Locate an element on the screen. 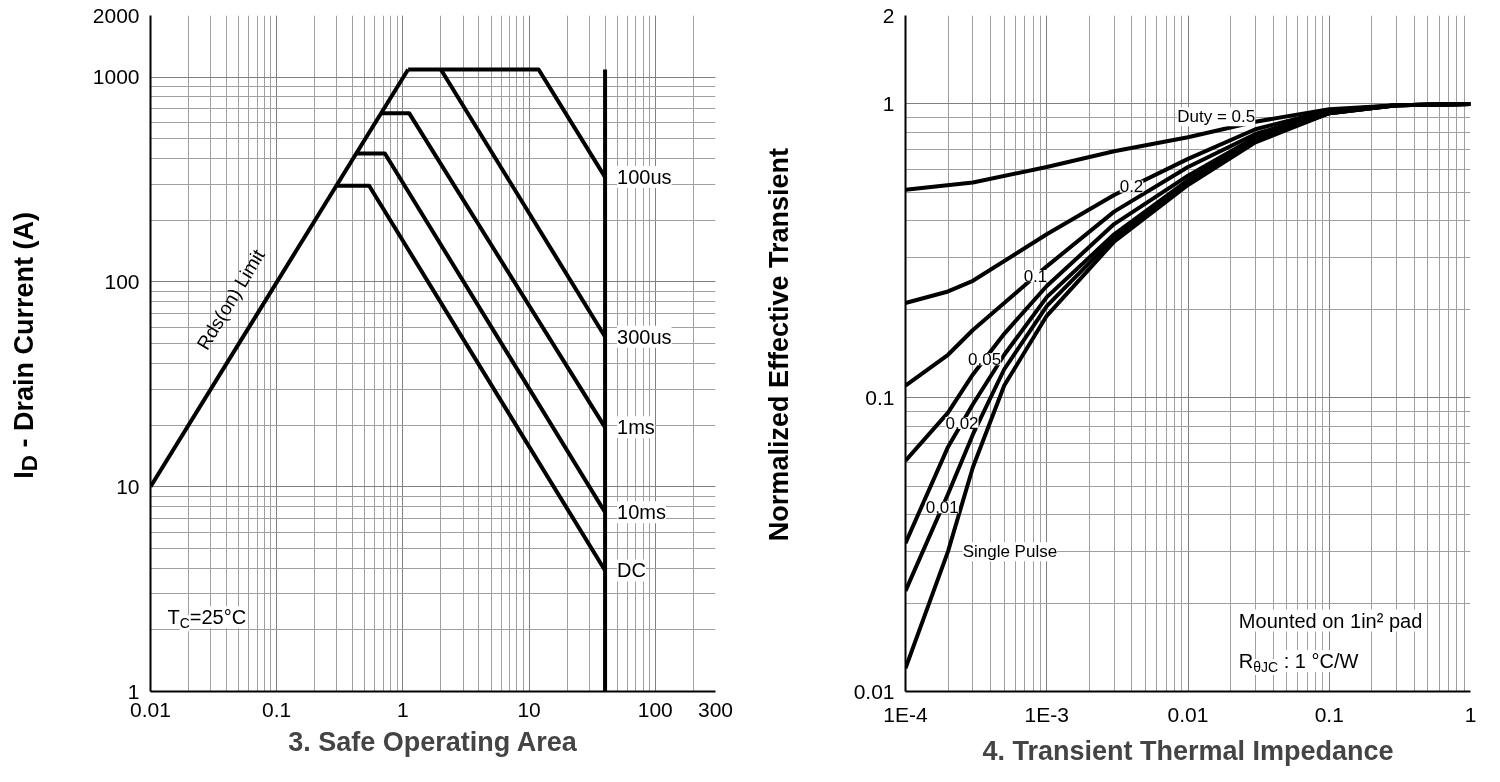  series-label: Duty = 0.5 is located at coordinates (1216, 117).